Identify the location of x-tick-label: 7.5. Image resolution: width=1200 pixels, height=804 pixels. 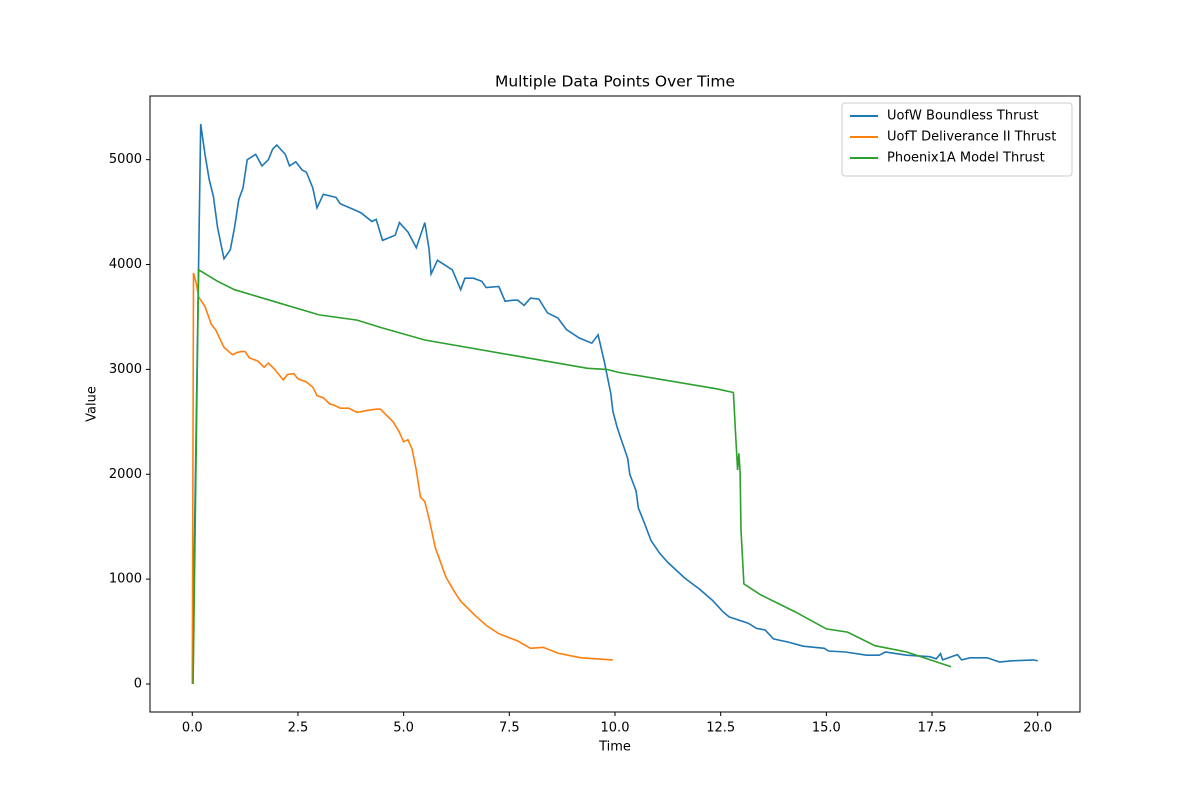
(509, 728).